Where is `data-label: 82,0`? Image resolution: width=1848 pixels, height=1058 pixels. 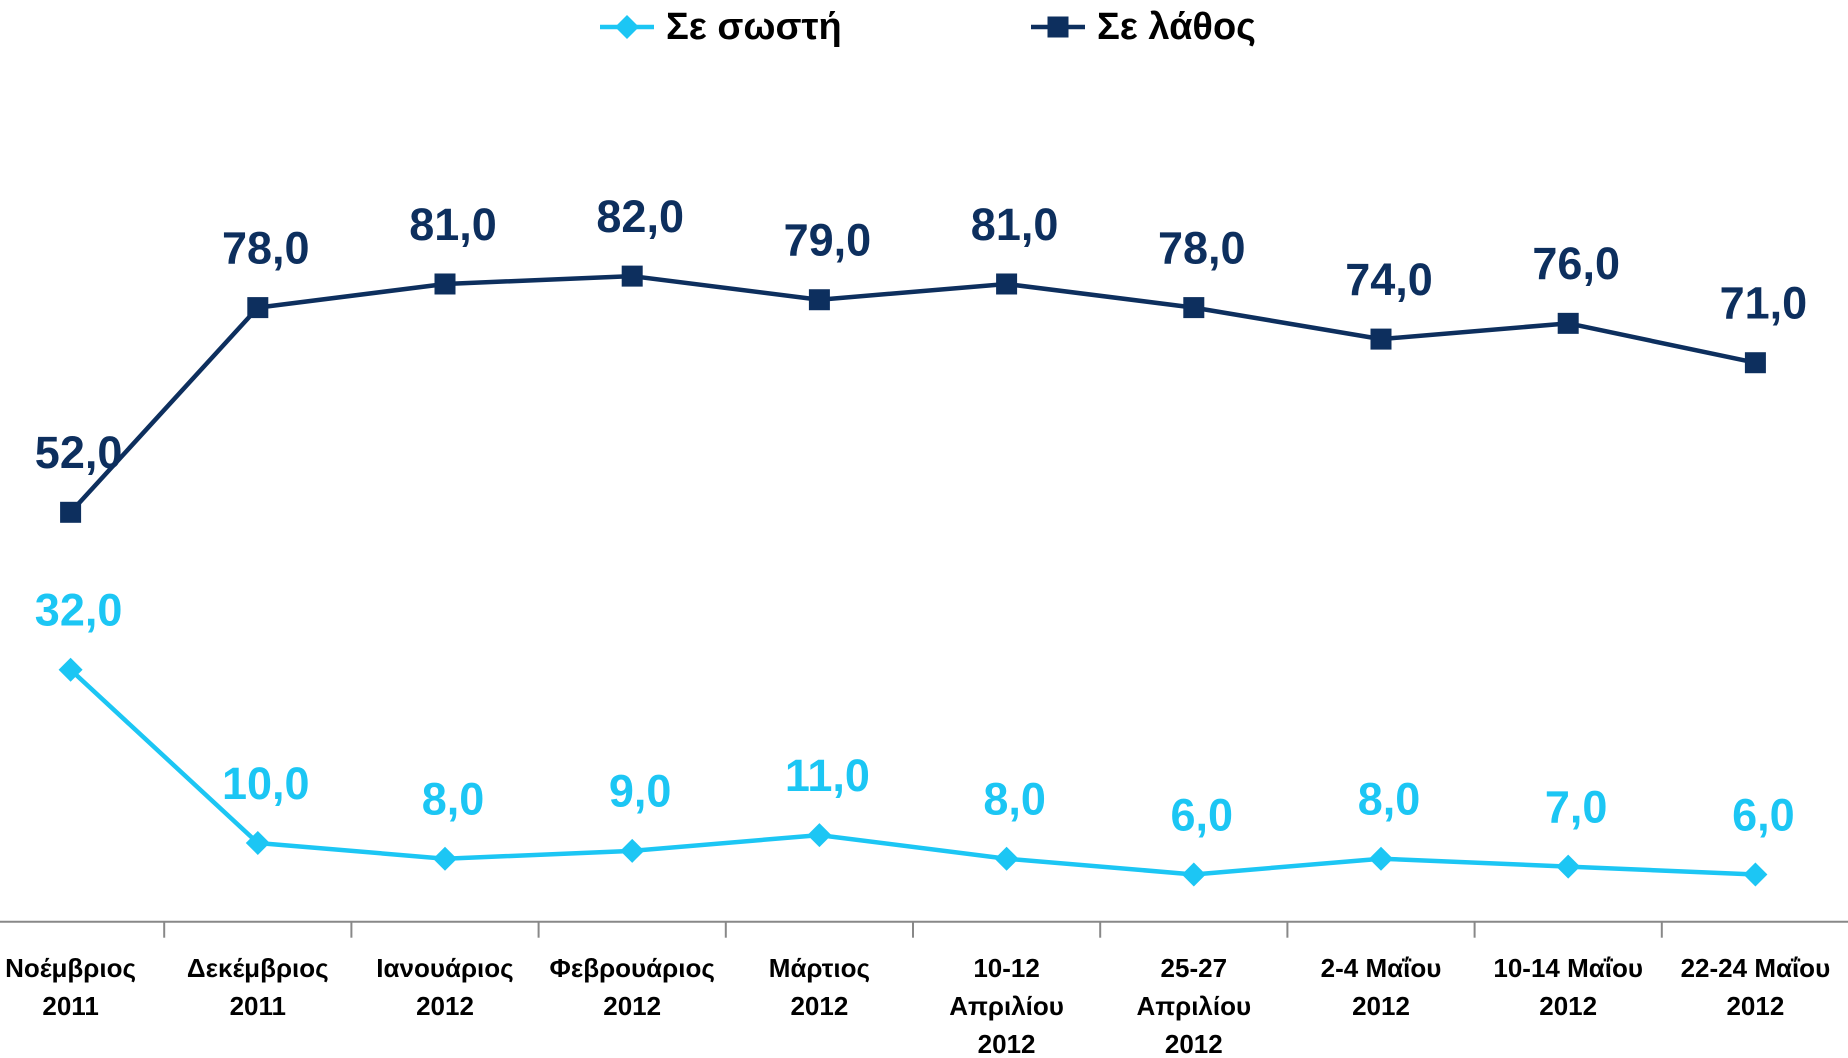
data-label: 82,0 is located at coordinates (640, 216).